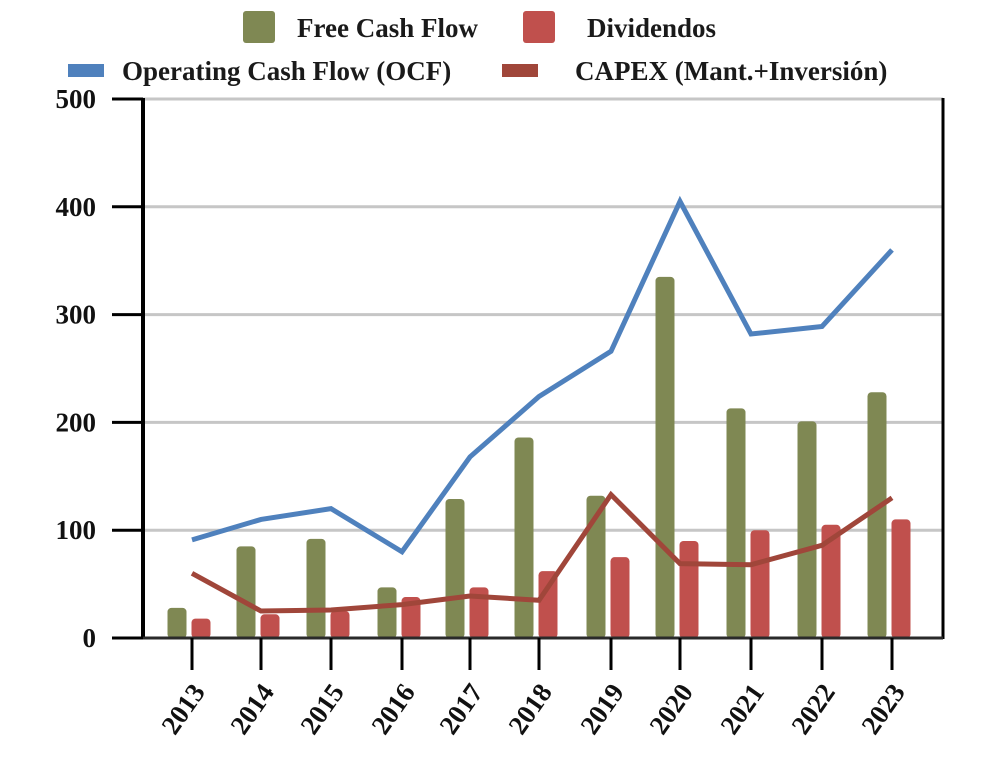  Describe the element at coordinates (596, 566) in the screenshot. I see `bar-free-cash-flow-2019` at that location.